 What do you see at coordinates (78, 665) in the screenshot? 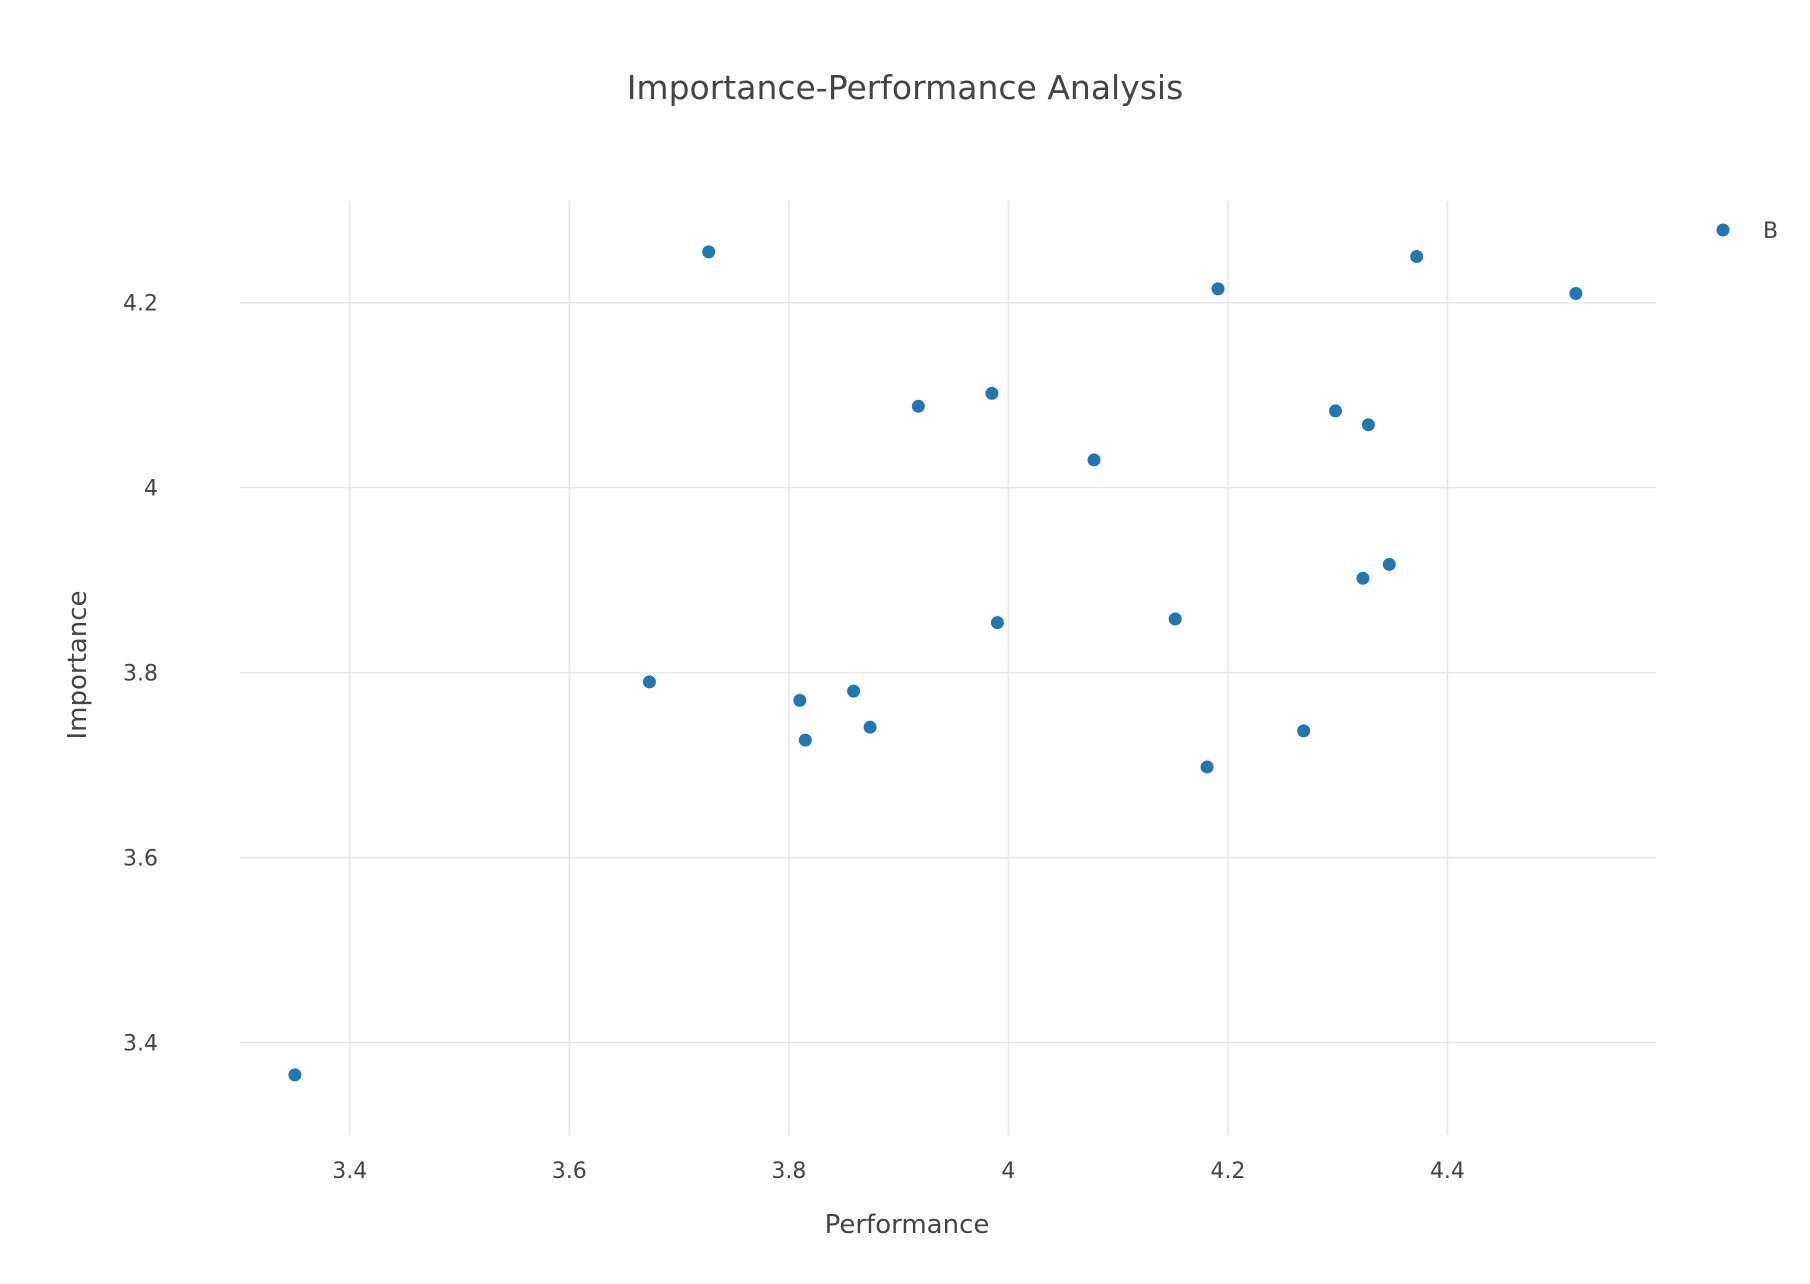
I see `y-axis-title: Importance` at bounding box center [78, 665].